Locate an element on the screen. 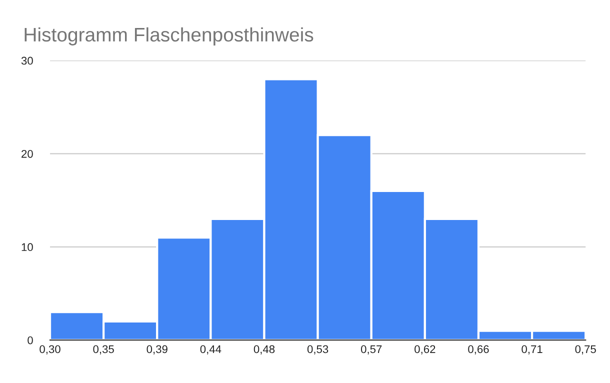  x-tick-label: 0,44 is located at coordinates (211, 349).